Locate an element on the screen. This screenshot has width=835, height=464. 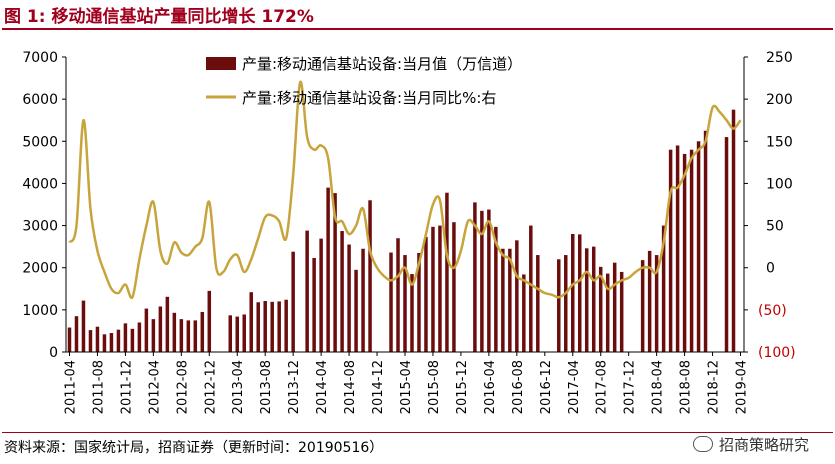
y-tick-label-right: (100) is located at coordinates (777, 353).